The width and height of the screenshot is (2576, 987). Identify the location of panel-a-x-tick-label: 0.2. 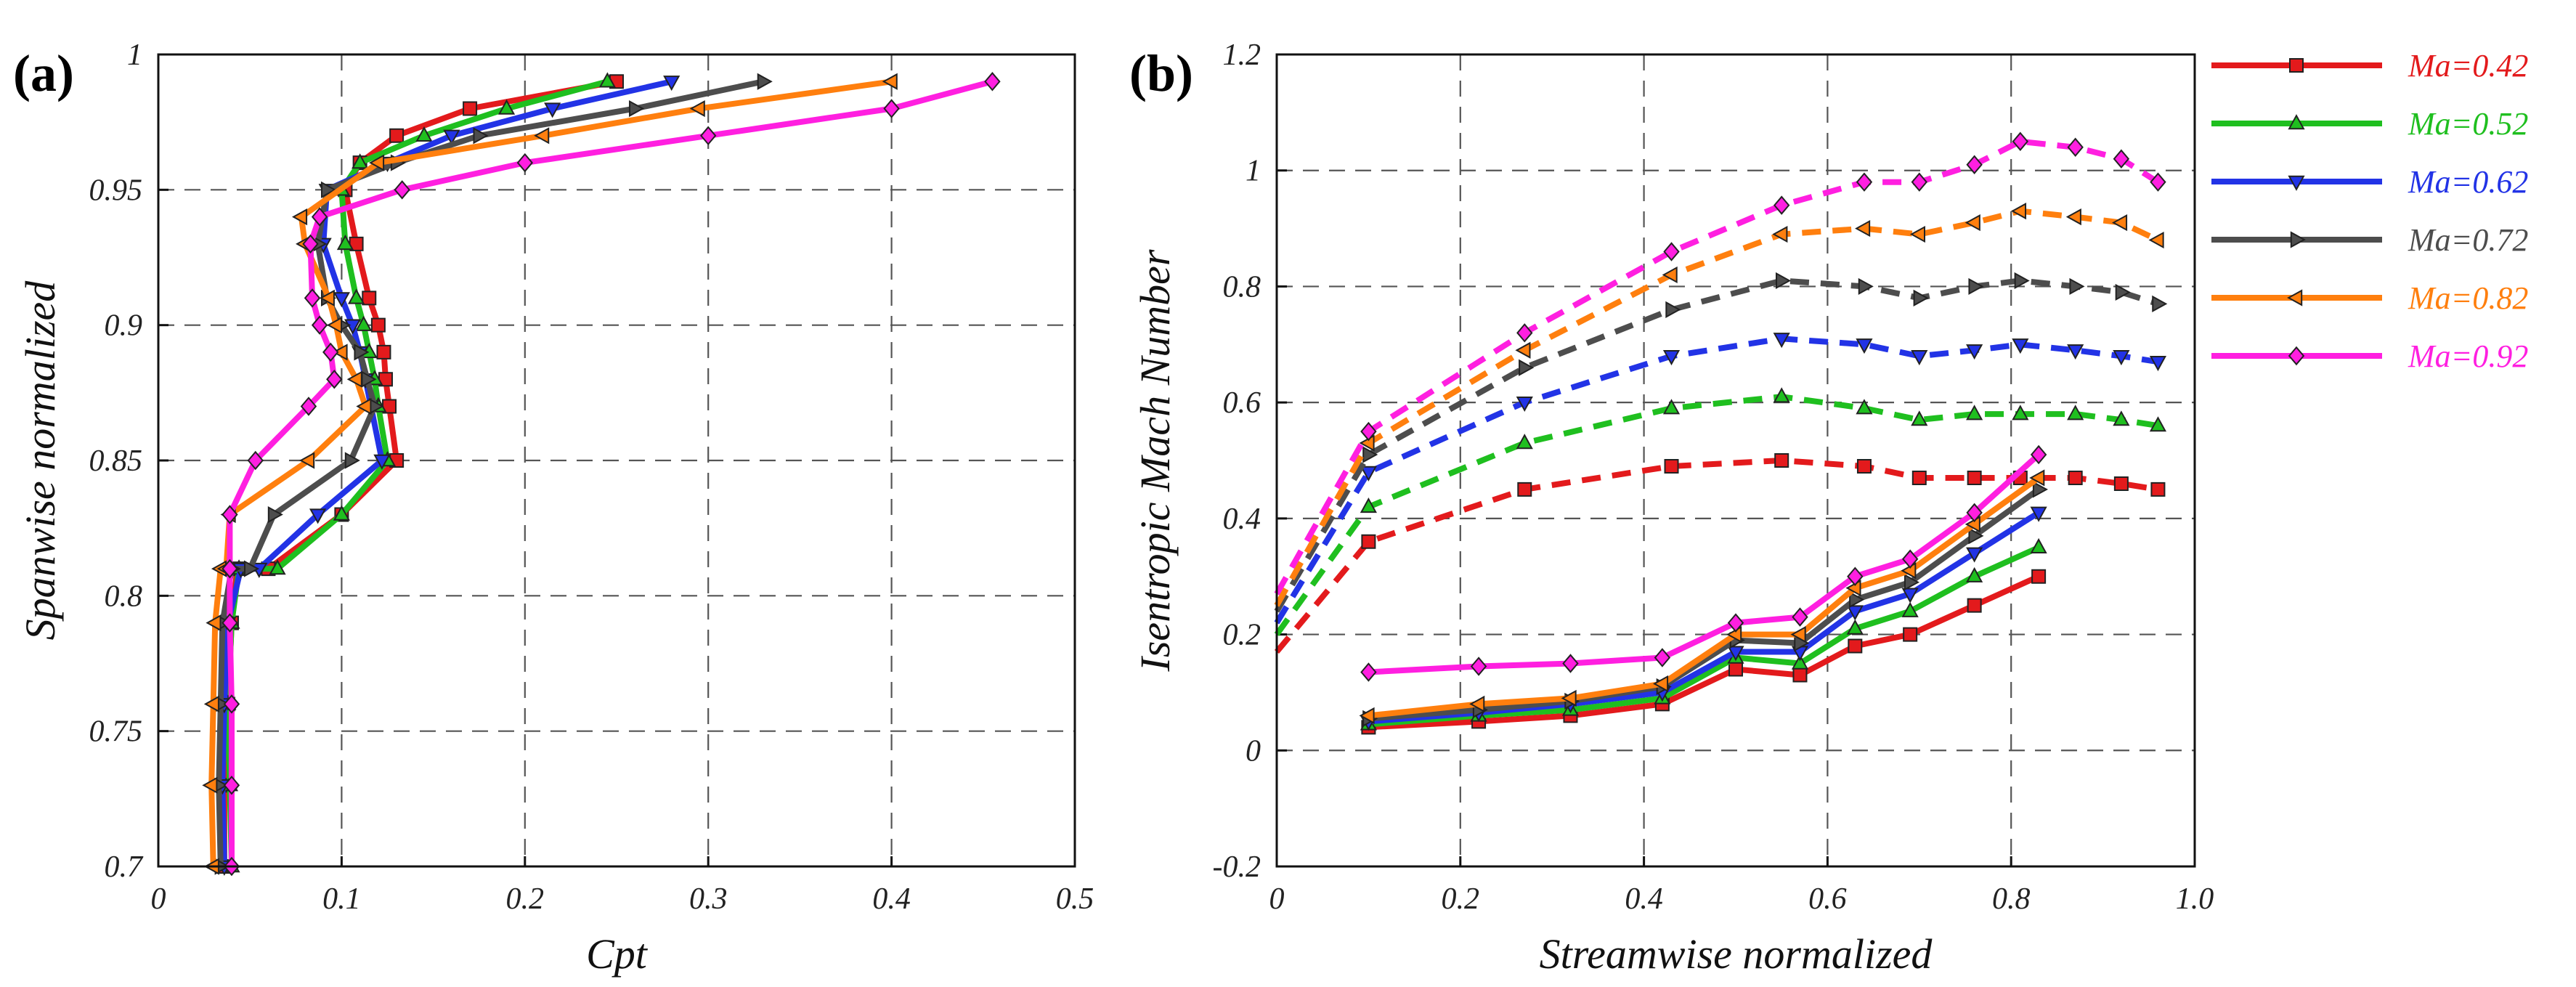
(525, 899).